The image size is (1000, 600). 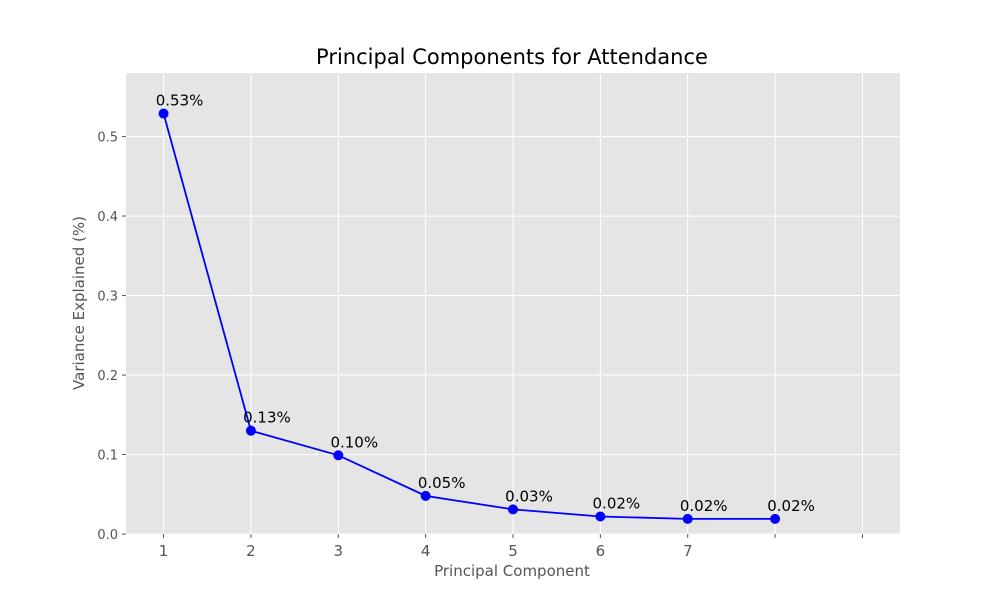 I want to click on x-axis-label: Principal Component, so click(x=512, y=571).